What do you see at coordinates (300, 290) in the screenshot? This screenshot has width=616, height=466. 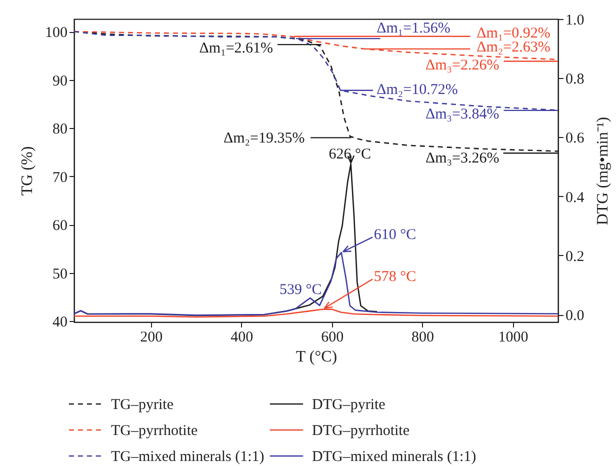 I see `annotation: 539 °C` at bounding box center [300, 290].